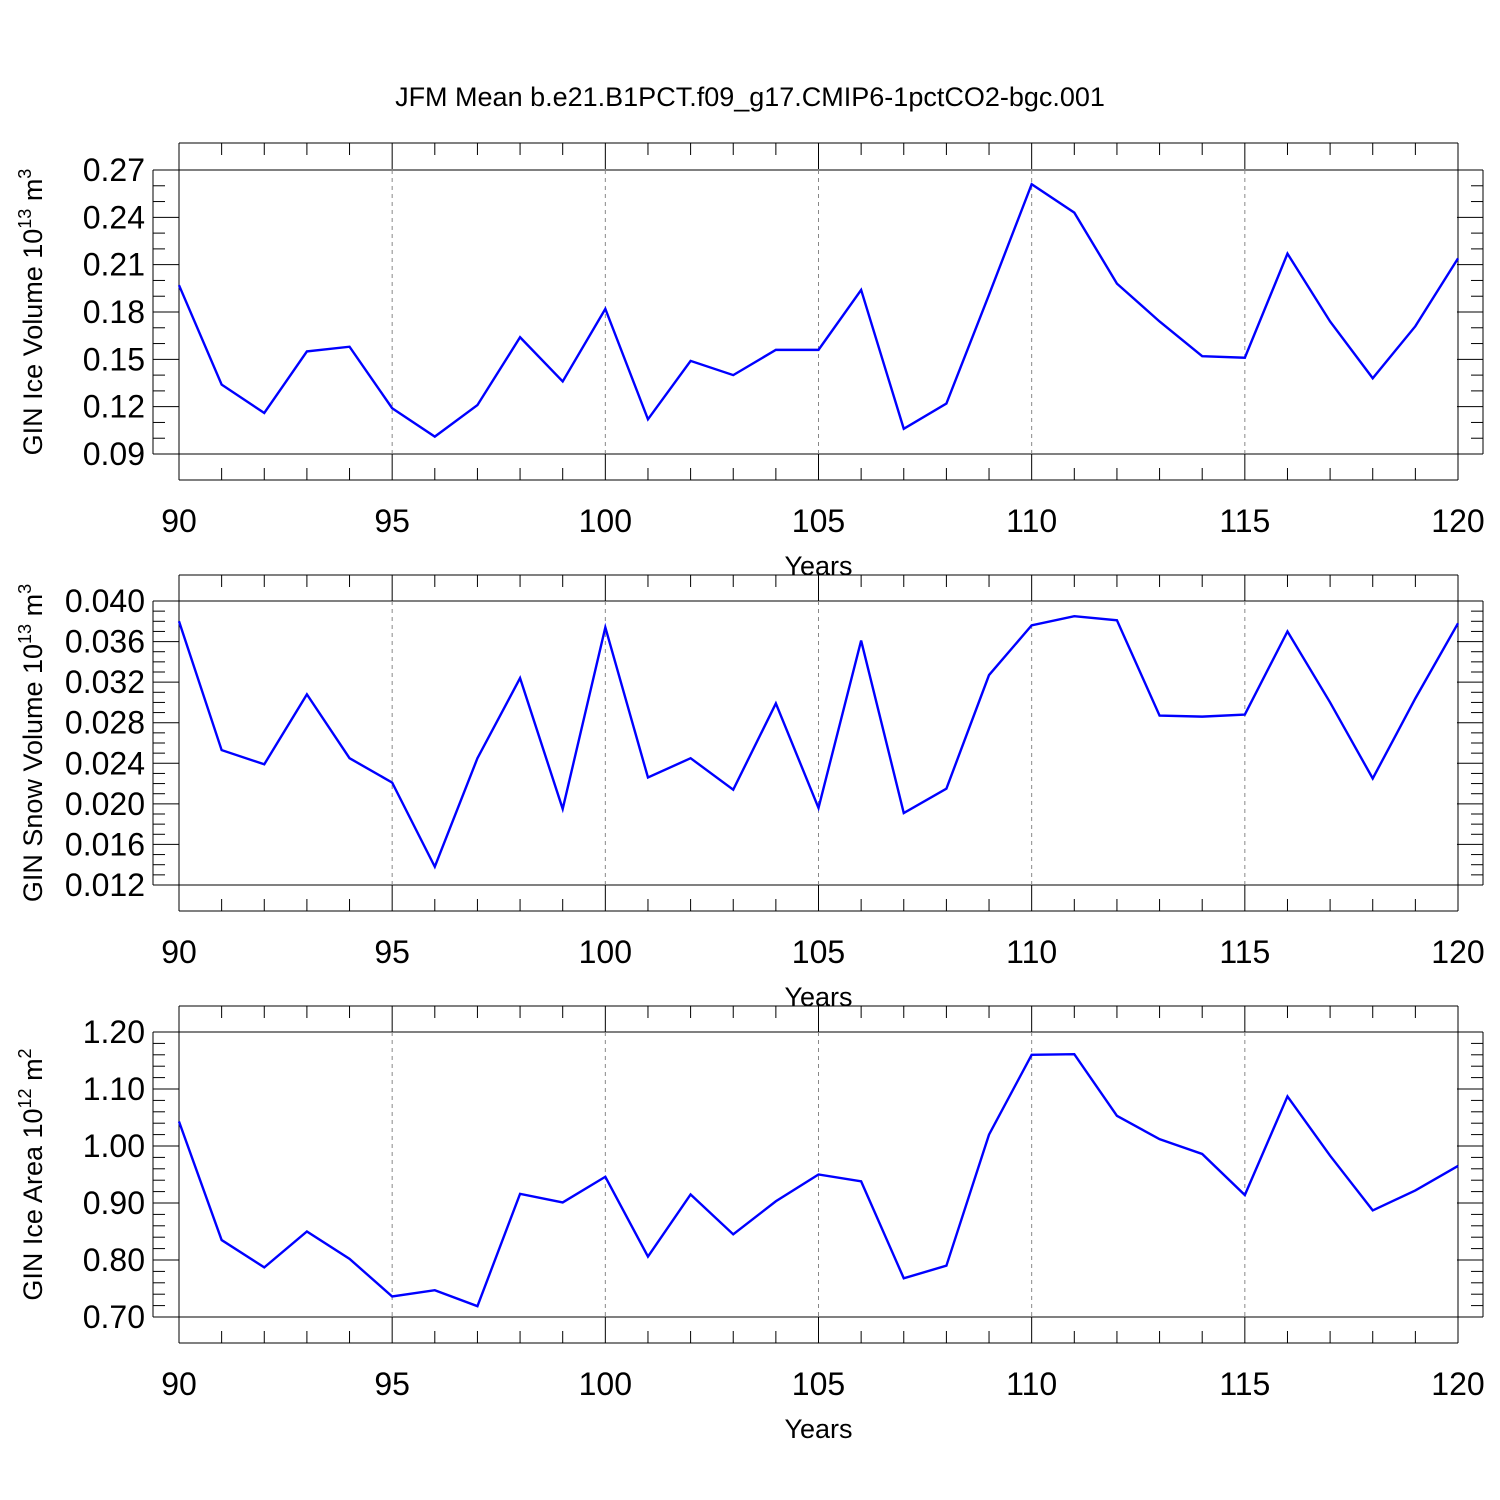 The image size is (1500, 1500). What do you see at coordinates (33, 1204) in the screenshot?
I see `y-axis-title-part: GIN Ice Area 10` at bounding box center [33, 1204].